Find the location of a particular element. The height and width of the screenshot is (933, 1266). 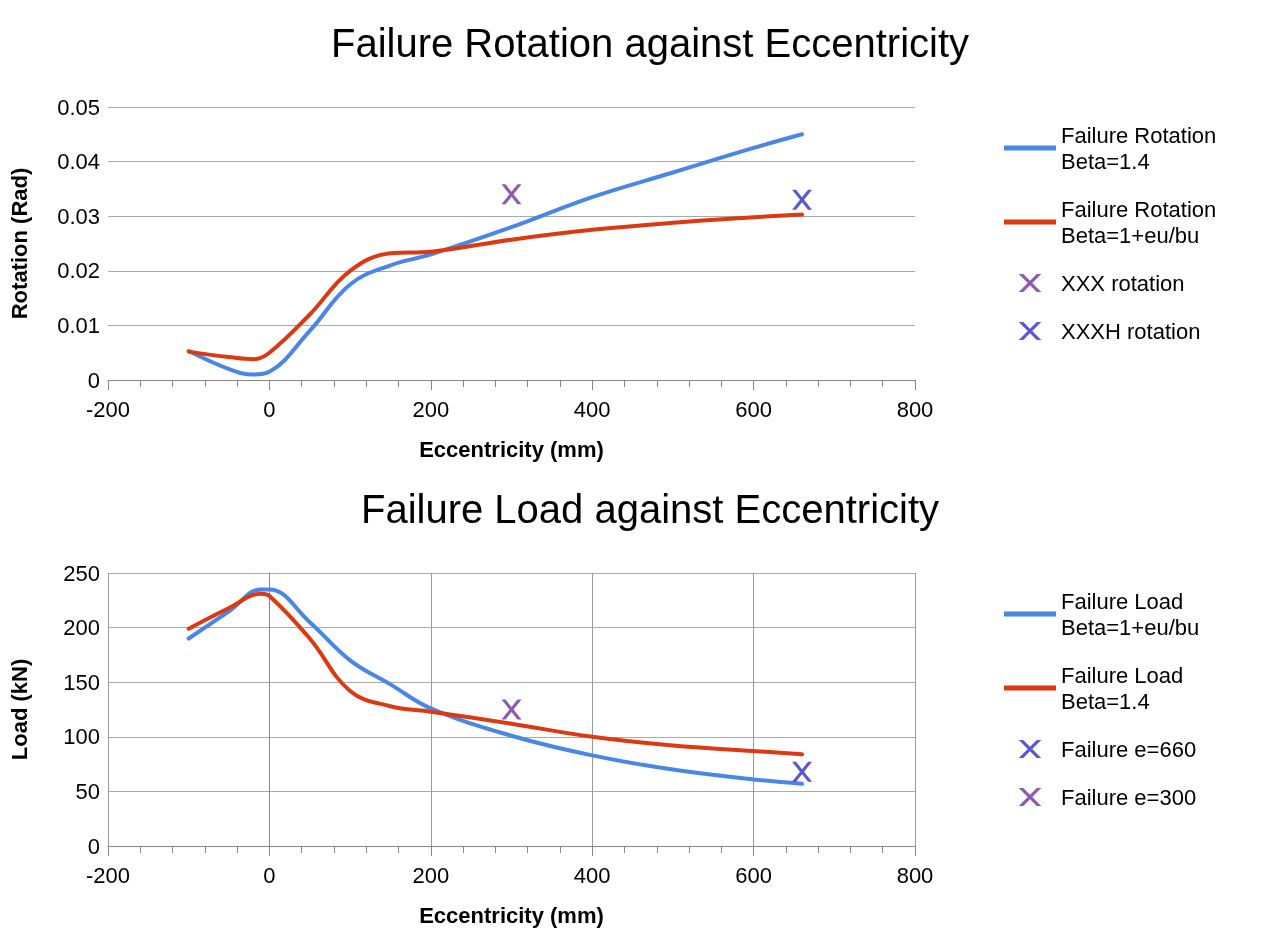

y-tick-label: 250 is located at coordinates (81, 573).